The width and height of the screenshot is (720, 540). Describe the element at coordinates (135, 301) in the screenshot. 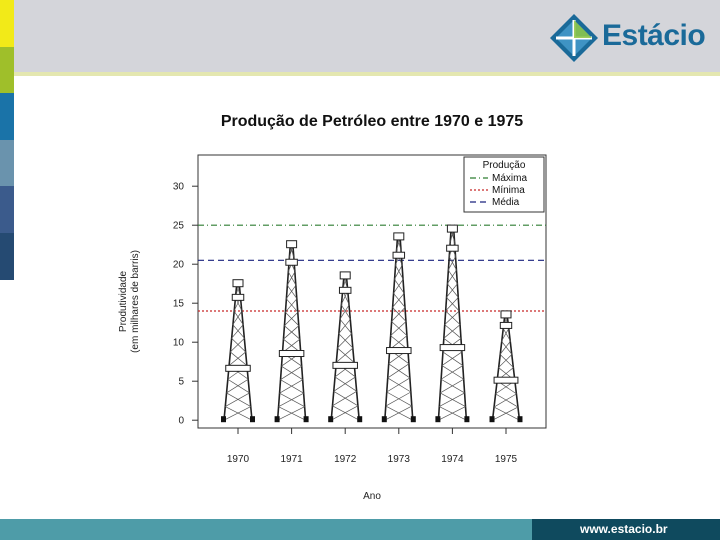

I see `y-axis-label: (em milhares de barris)` at that location.